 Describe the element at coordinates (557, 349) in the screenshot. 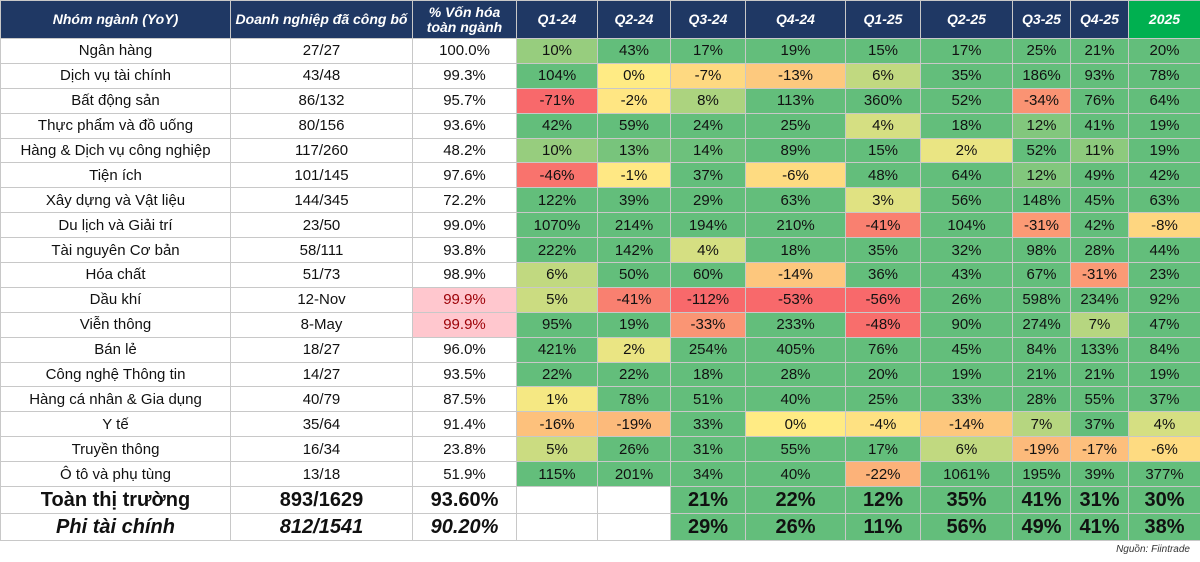

I see `growth-cell: 421%` at that location.